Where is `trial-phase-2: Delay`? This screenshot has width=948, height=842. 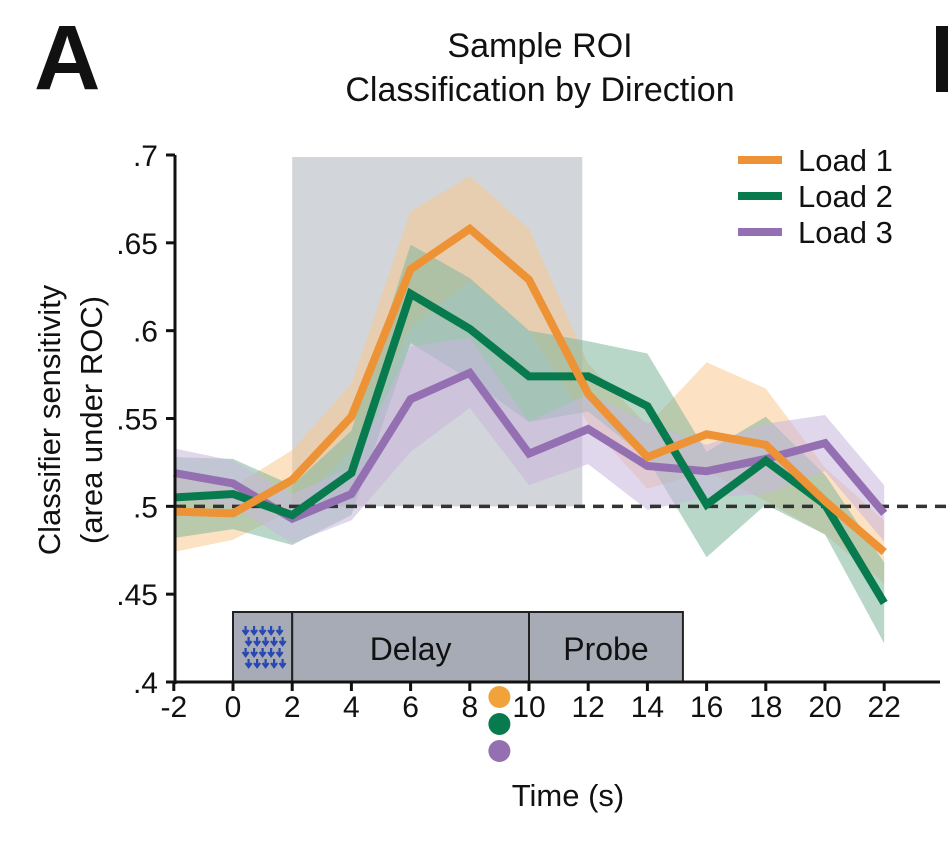
trial-phase-2: Delay is located at coordinates (411, 647).